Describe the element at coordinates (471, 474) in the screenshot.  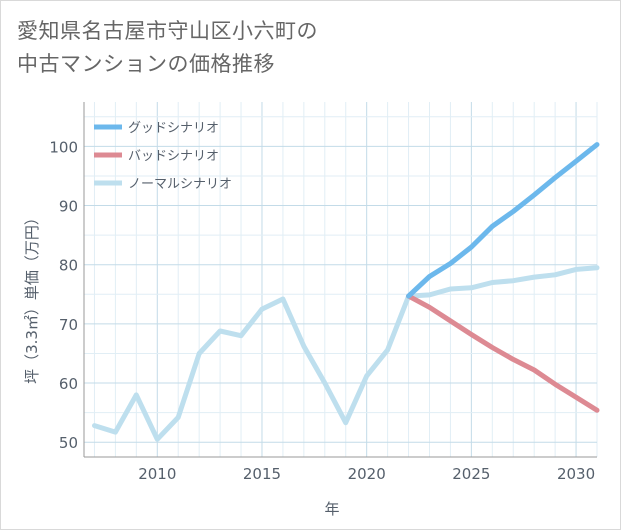
I see `x-tick-label: 2025` at that location.